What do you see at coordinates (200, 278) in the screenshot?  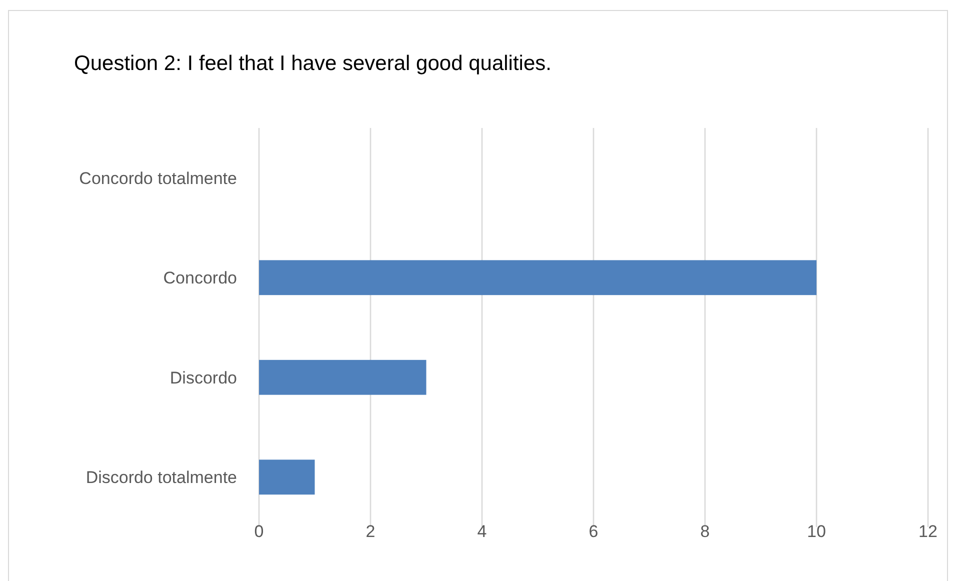 I see `y-tick-label: Concordo` at bounding box center [200, 278].